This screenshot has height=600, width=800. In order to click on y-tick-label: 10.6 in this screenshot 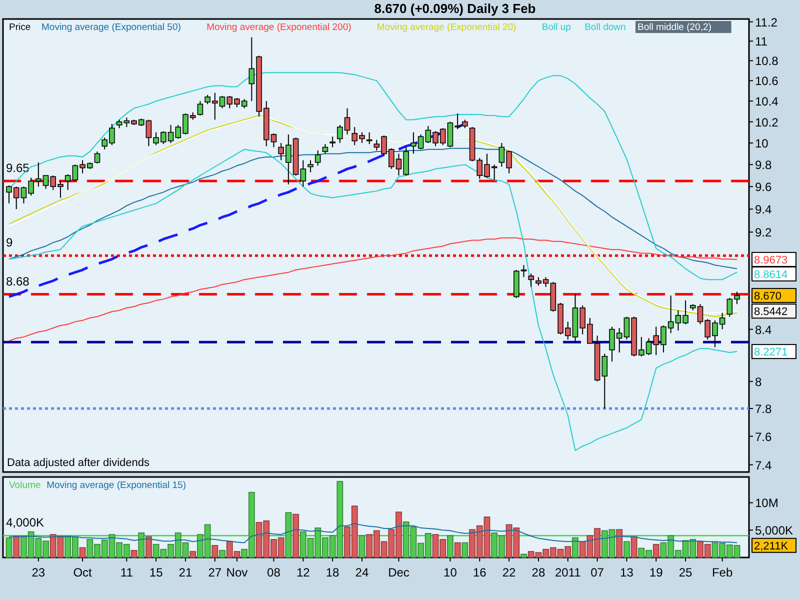, I will do `click(767, 81)`.